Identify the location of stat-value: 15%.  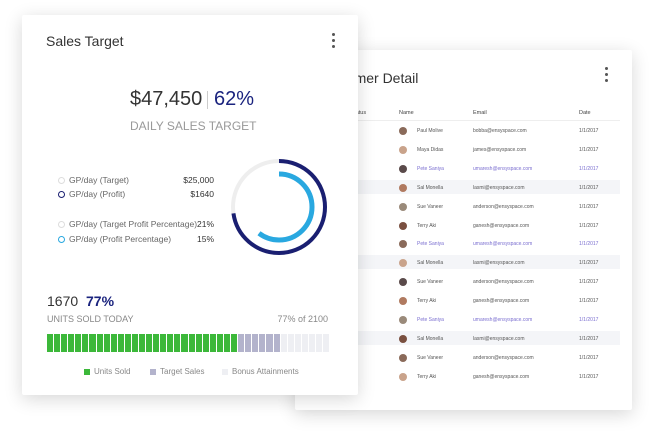
(205, 239).